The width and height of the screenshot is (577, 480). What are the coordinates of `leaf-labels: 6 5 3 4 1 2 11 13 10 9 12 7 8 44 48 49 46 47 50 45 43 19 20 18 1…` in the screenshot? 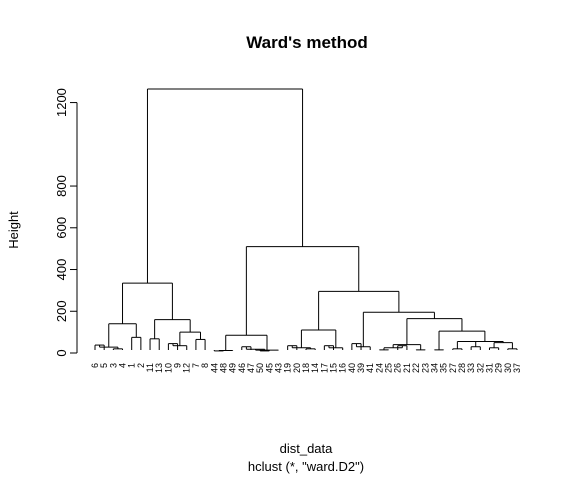 It's located at (306, 368).